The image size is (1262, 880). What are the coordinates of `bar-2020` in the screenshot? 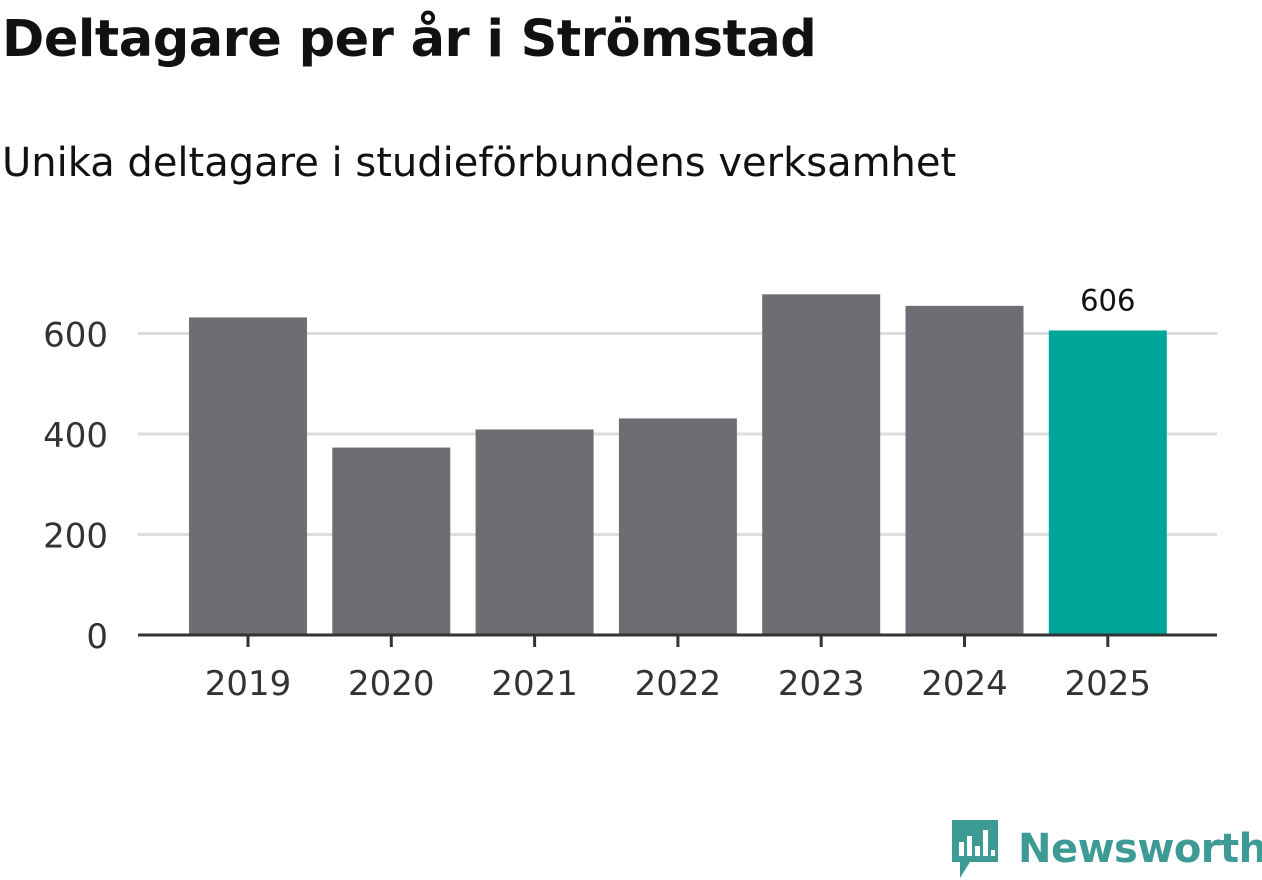 It's located at (391, 541).